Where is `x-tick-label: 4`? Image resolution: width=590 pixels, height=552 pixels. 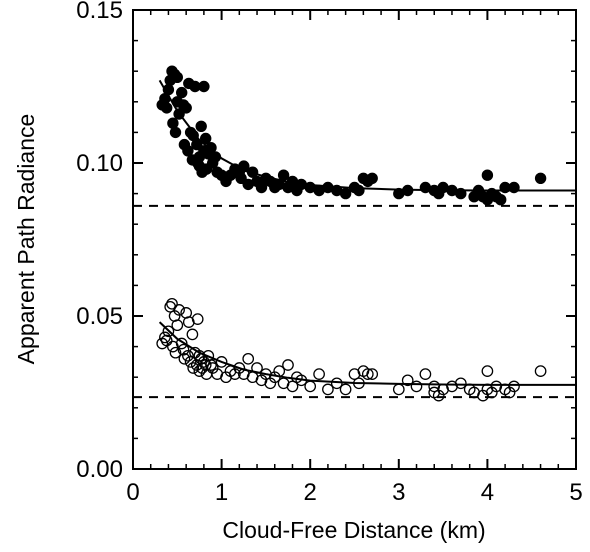 x-tick-label: 4 is located at coordinates (487, 492).